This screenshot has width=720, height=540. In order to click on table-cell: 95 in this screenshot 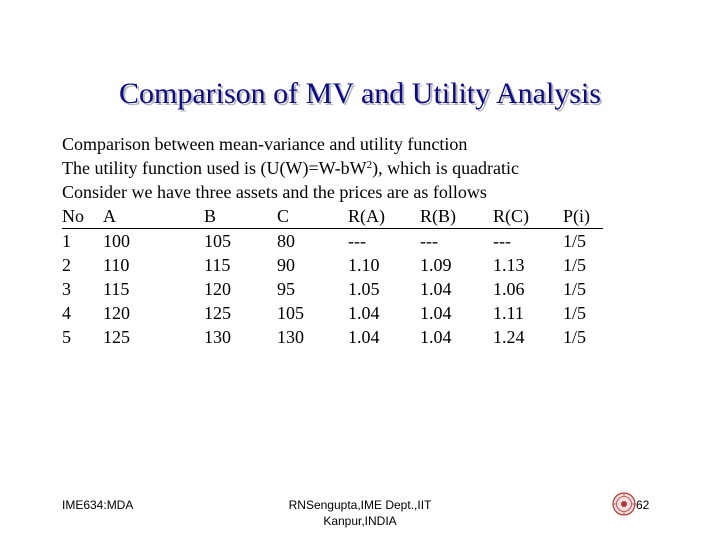, I will do `click(286, 289)`.